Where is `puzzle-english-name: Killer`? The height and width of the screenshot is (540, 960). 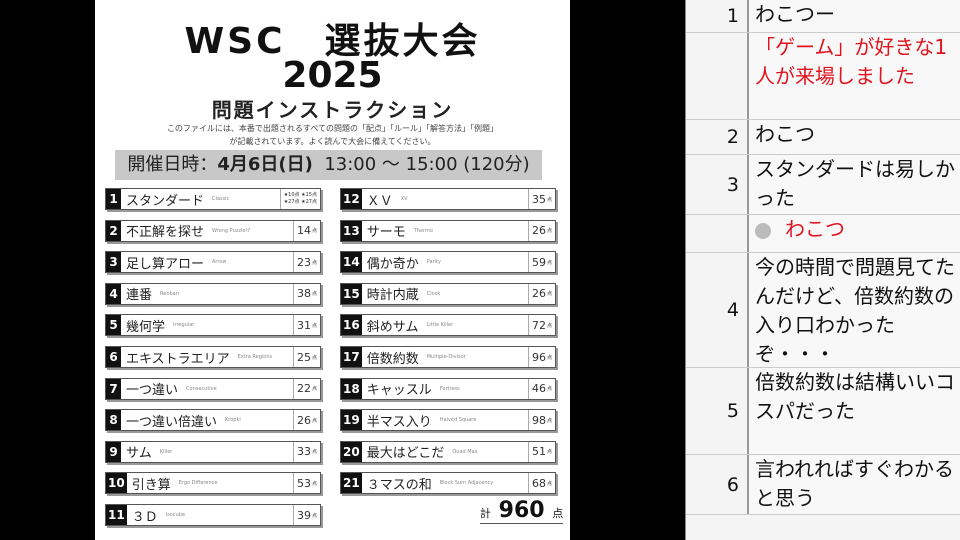 puzzle-english-name: Killer is located at coordinates (166, 451).